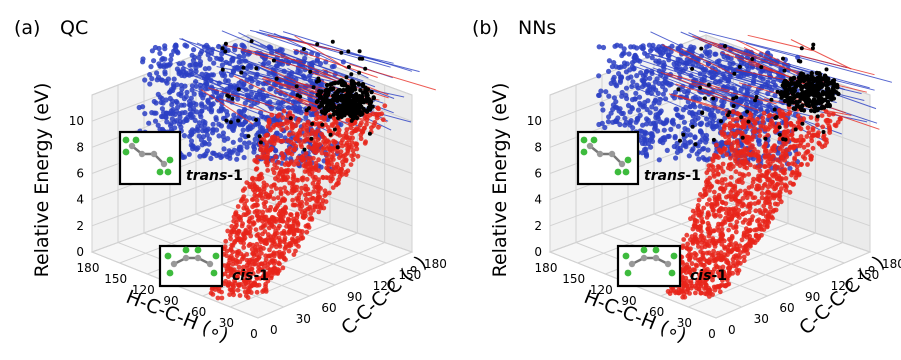  I want to click on x-tick-label: 60, so click(198, 312).